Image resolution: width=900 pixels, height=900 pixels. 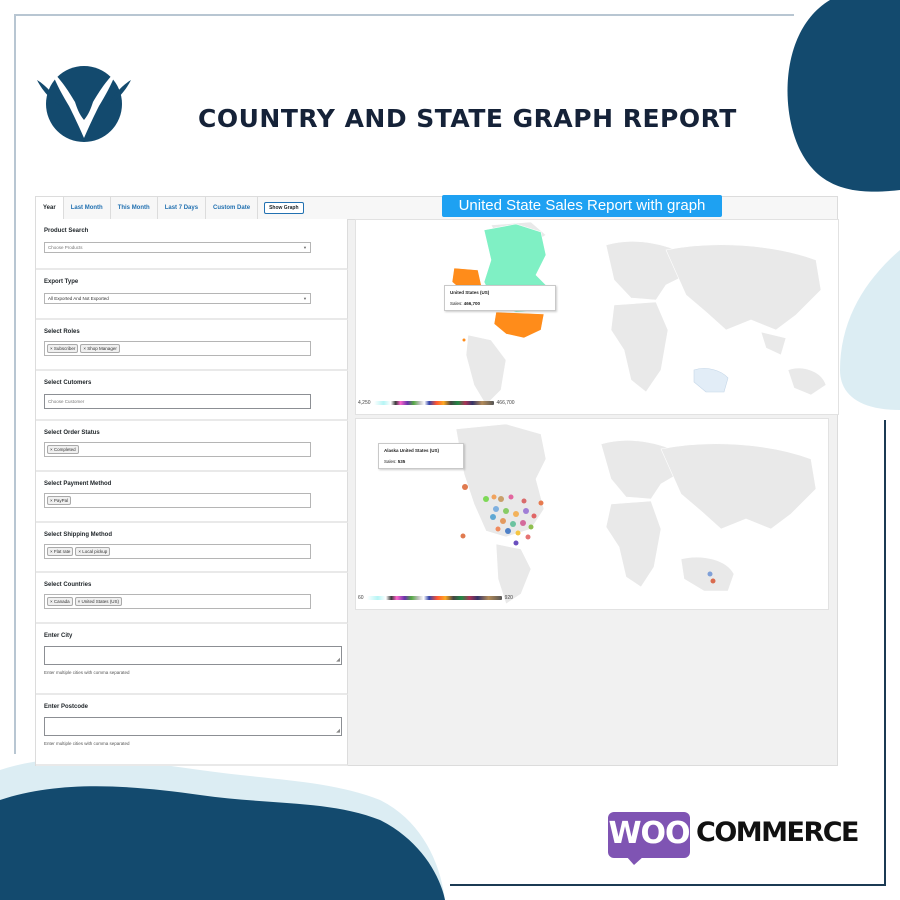 I want to click on blob-bottom-left, so click(x=222, y=829).